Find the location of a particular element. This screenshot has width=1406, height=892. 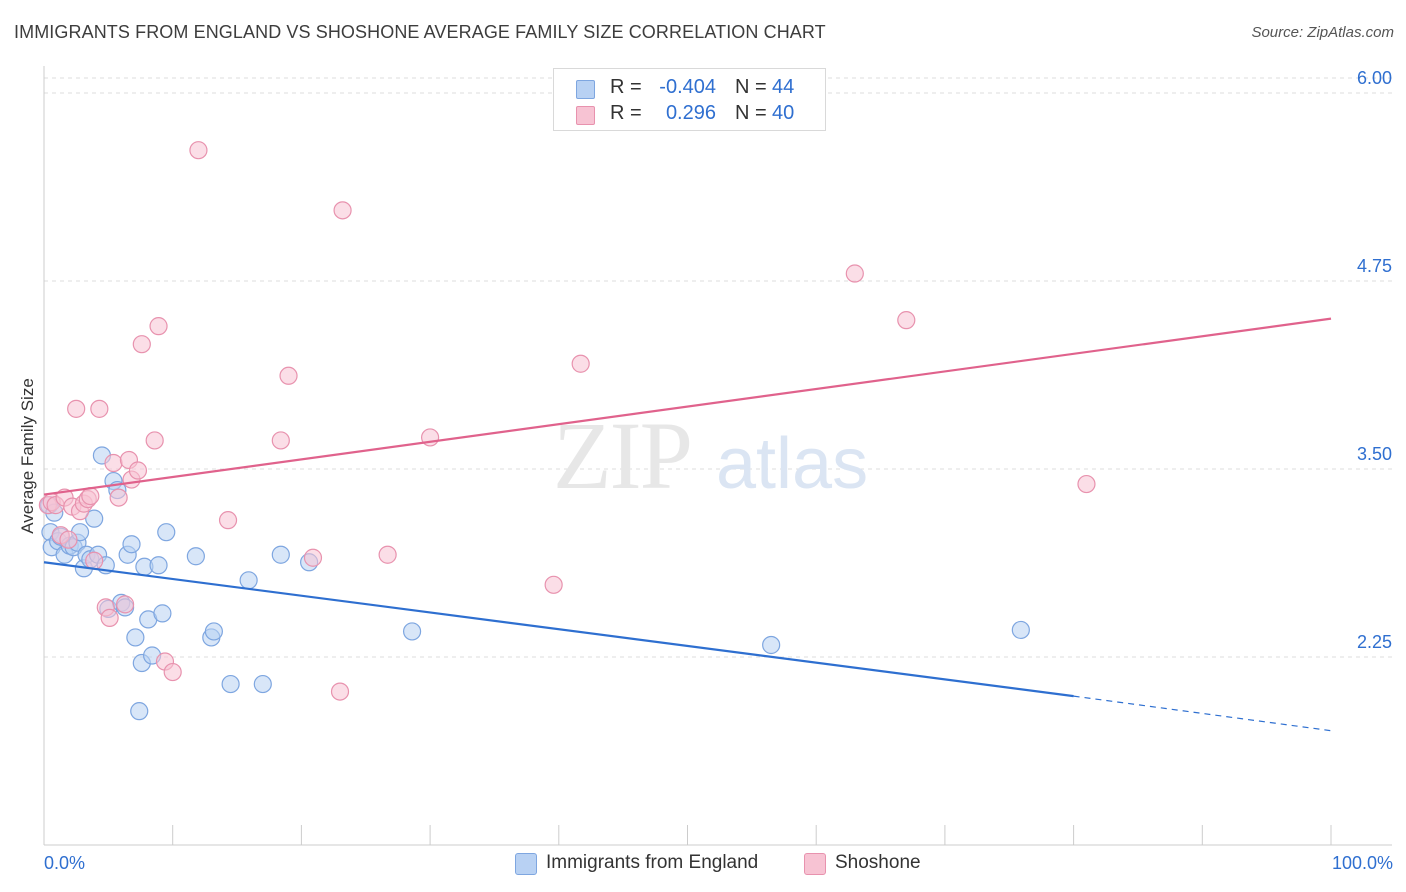

watermark-atlas: atlas is located at coordinates (792, 464).